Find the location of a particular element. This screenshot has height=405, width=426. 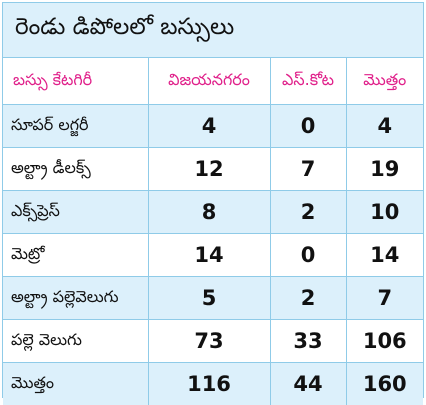

total-row: మొత్తం 116 44 160 is located at coordinates (213, 384).